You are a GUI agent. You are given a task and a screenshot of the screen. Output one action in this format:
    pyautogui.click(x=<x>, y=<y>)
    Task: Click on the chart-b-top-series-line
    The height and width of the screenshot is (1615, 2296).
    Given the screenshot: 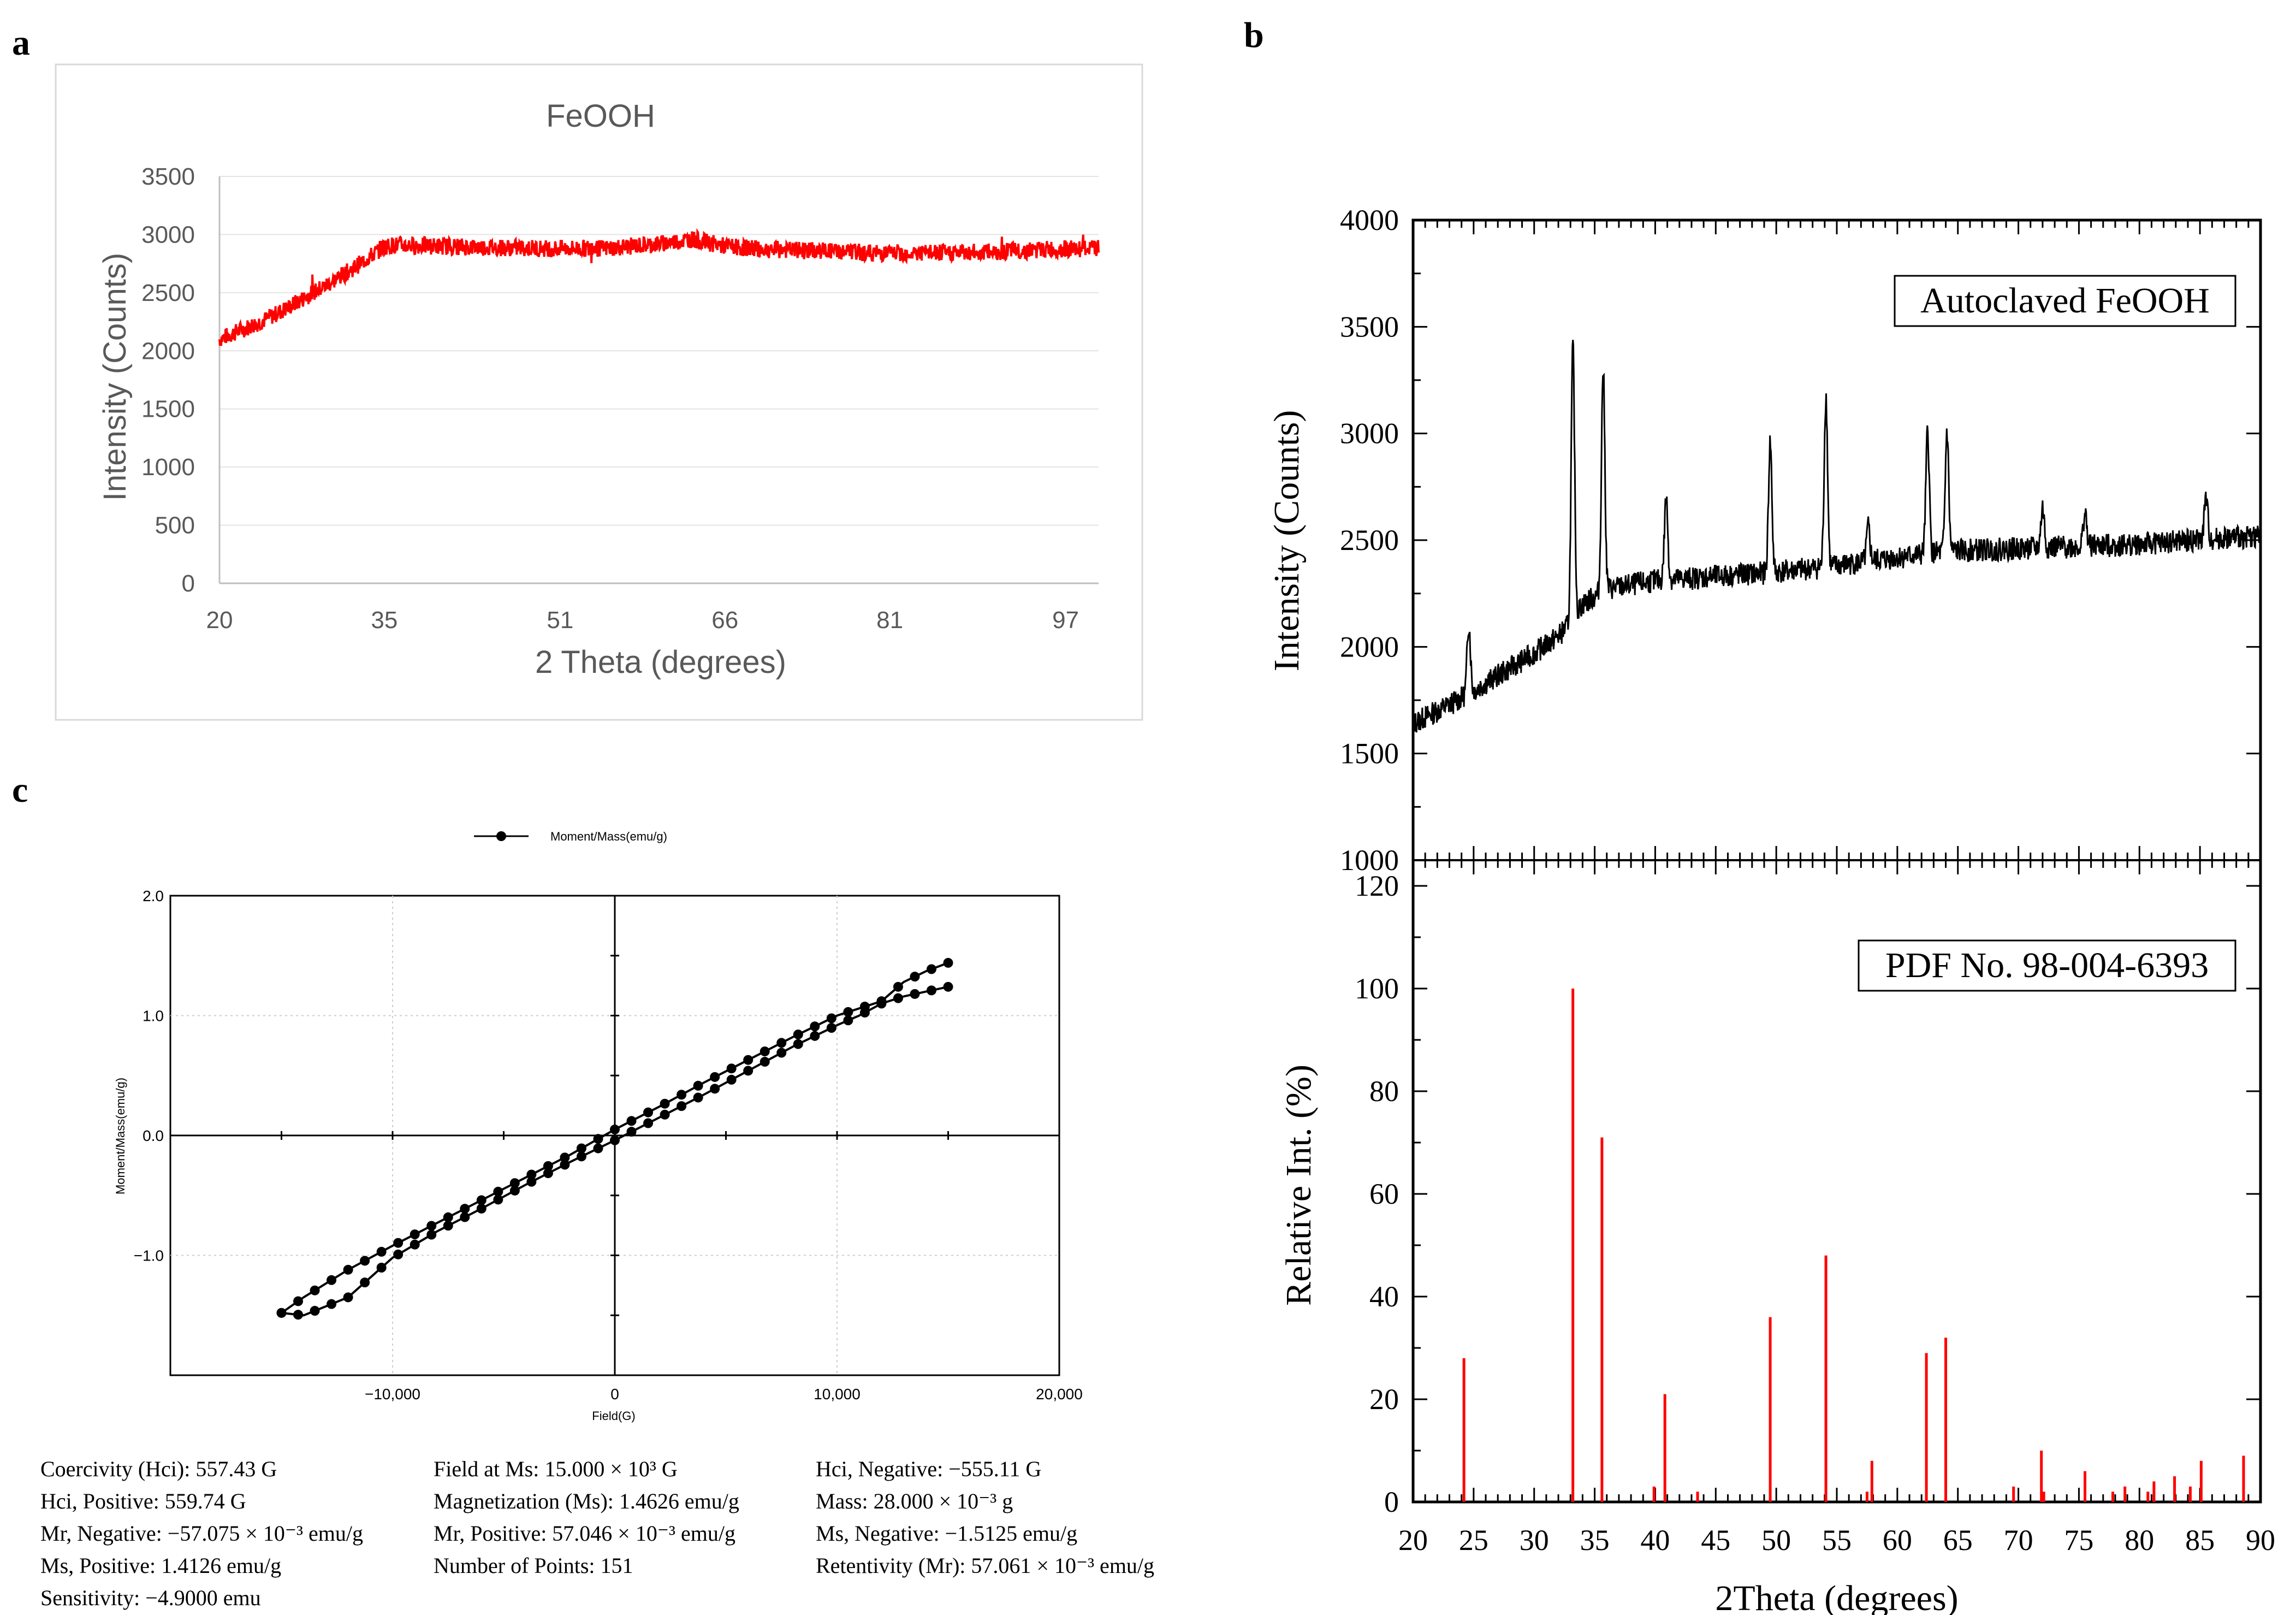 What is the action you would take?
    pyautogui.click(x=1837, y=536)
    